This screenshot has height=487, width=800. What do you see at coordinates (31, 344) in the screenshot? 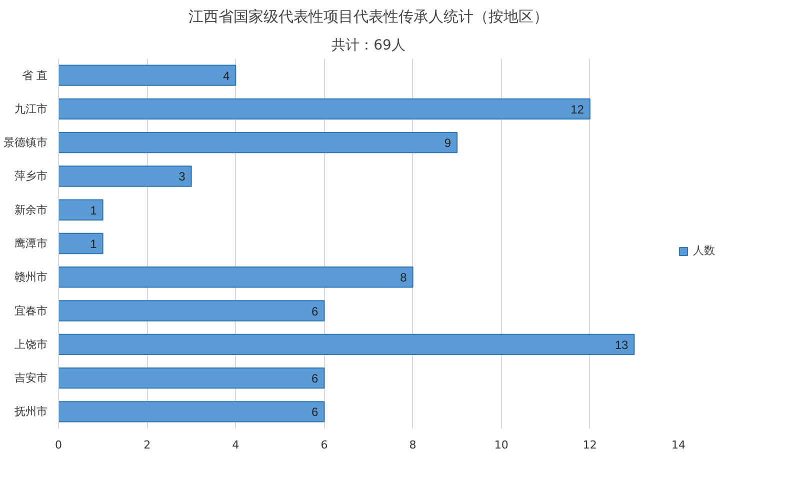
I see `y-tick-label: 上饶市` at bounding box center [31, 344].